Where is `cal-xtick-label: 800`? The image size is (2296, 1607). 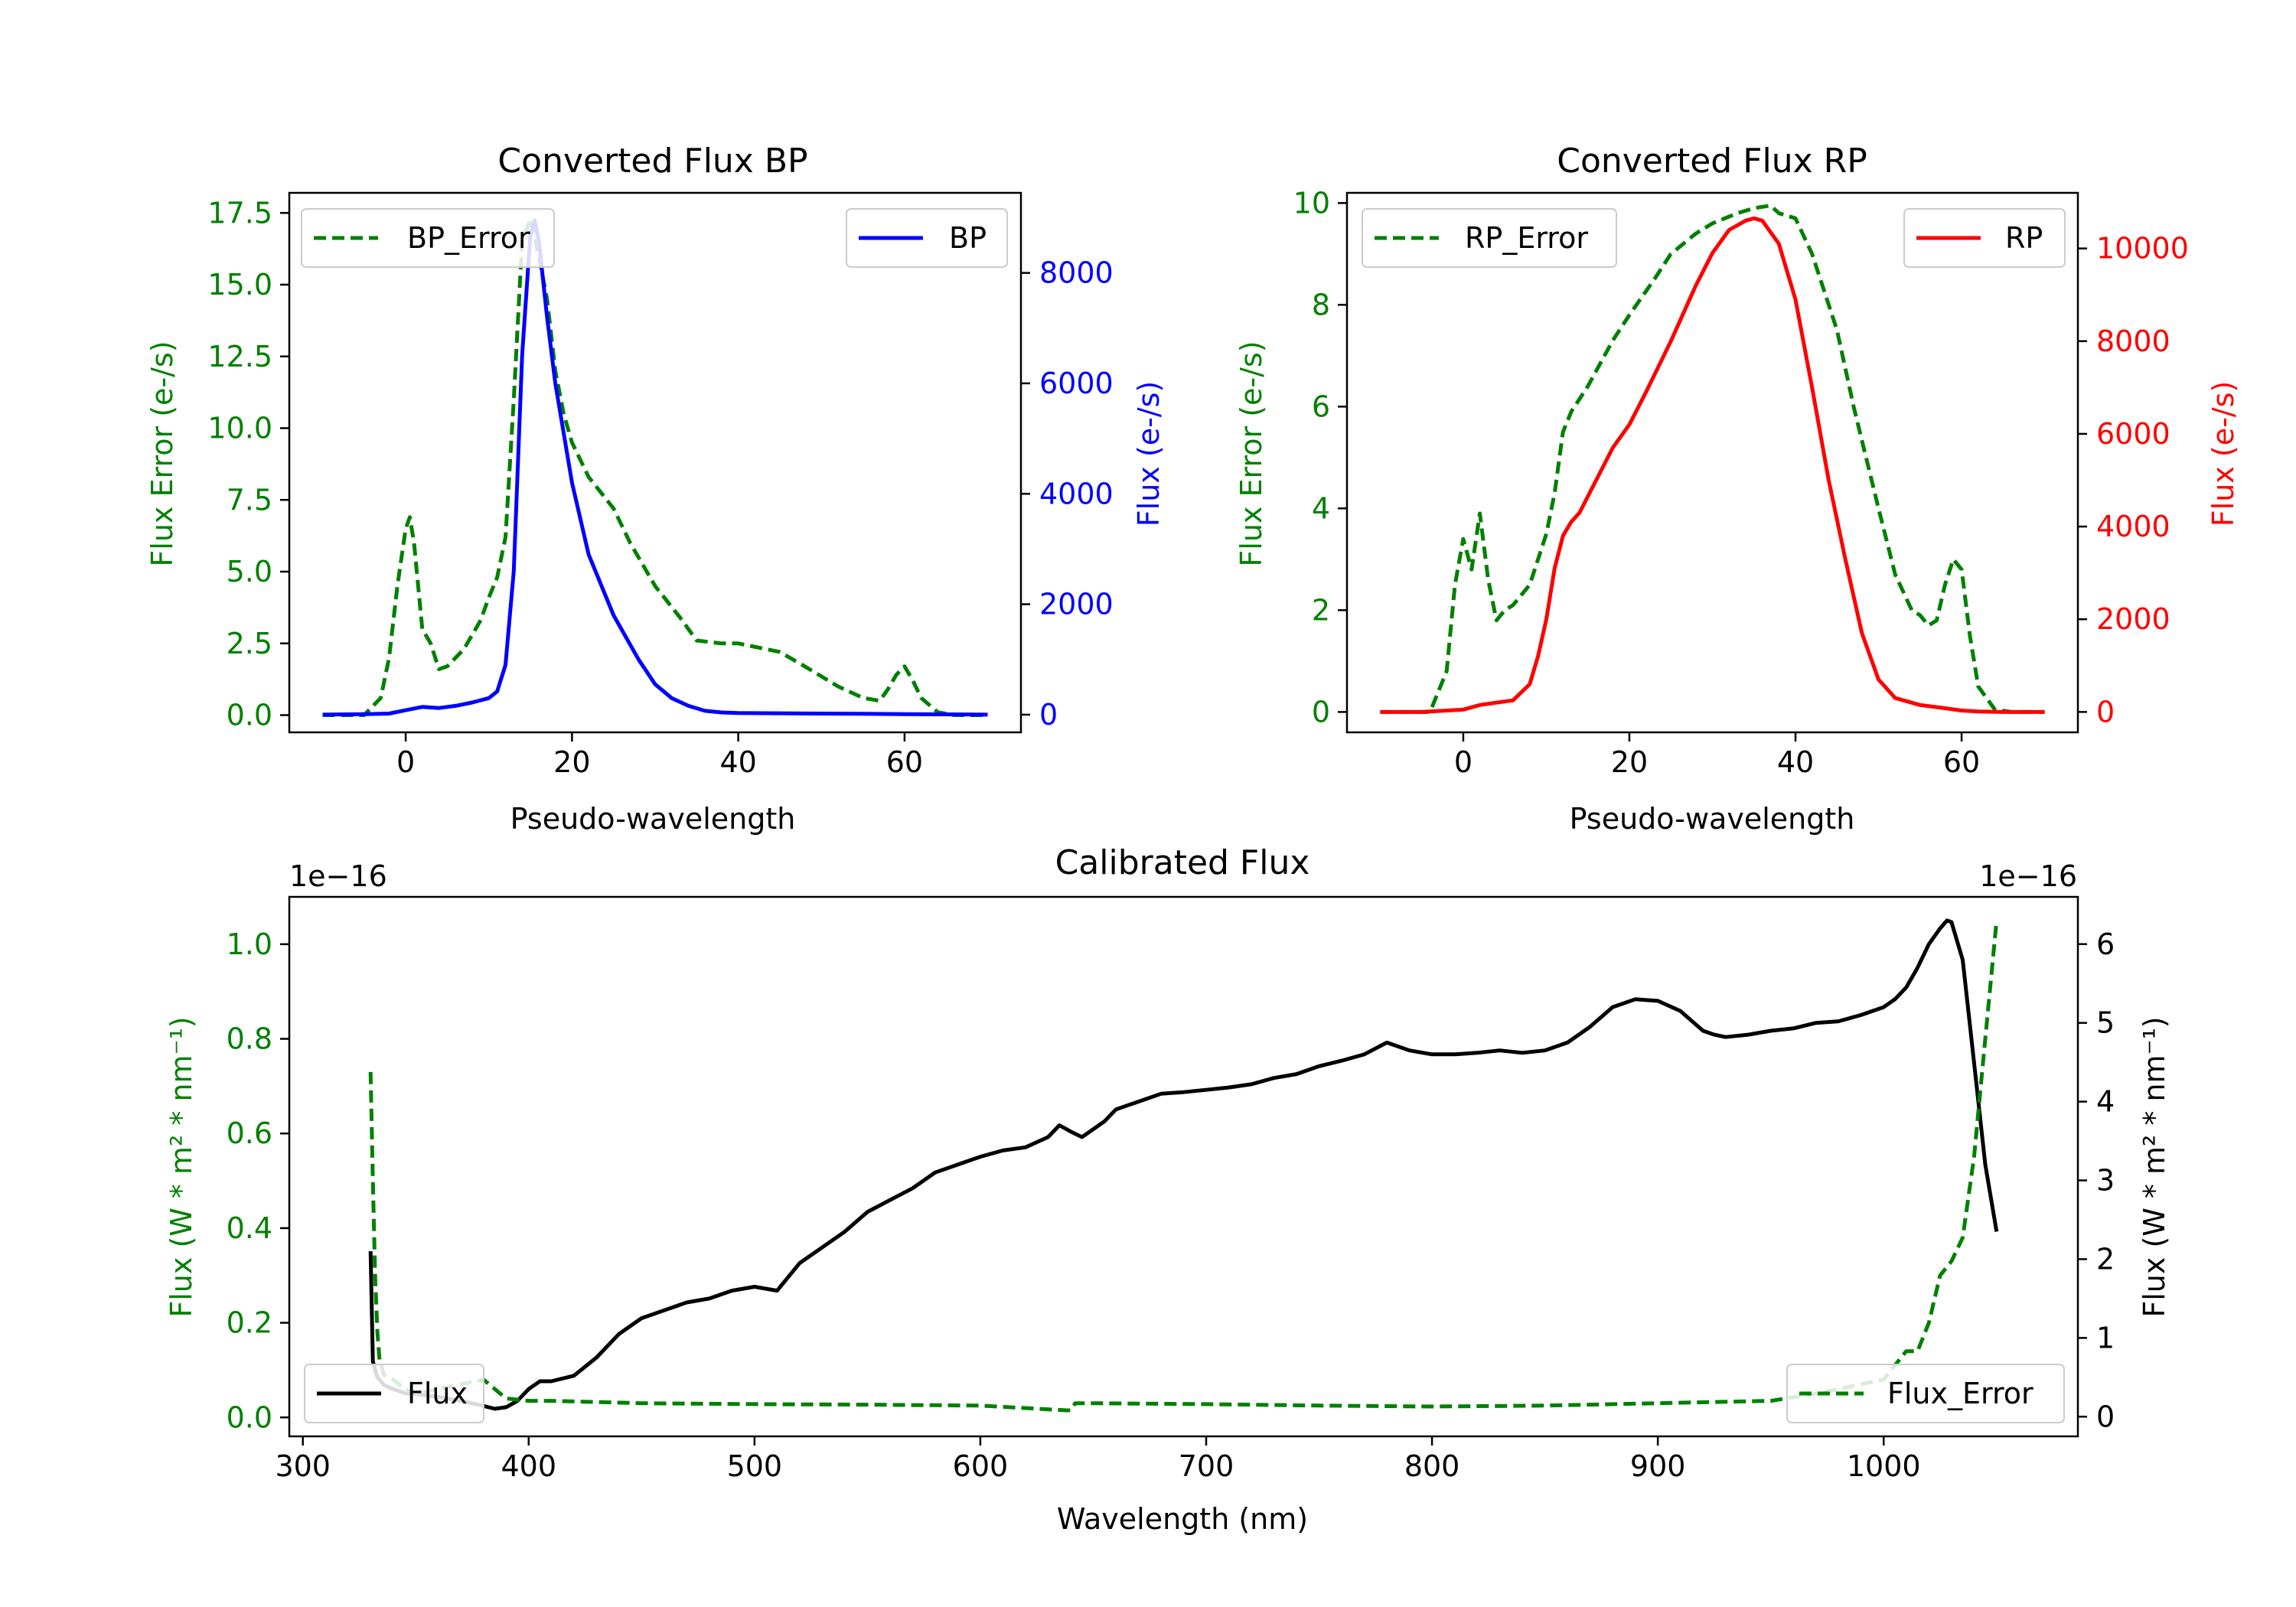
cal-xtick-label: 800 is located at coordinates (1432, 1466).